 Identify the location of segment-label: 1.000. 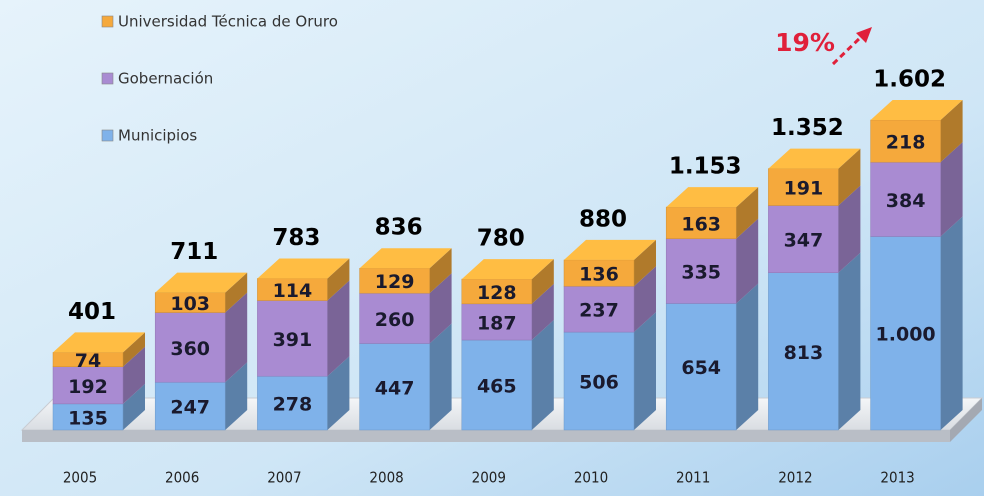
(906, 335).